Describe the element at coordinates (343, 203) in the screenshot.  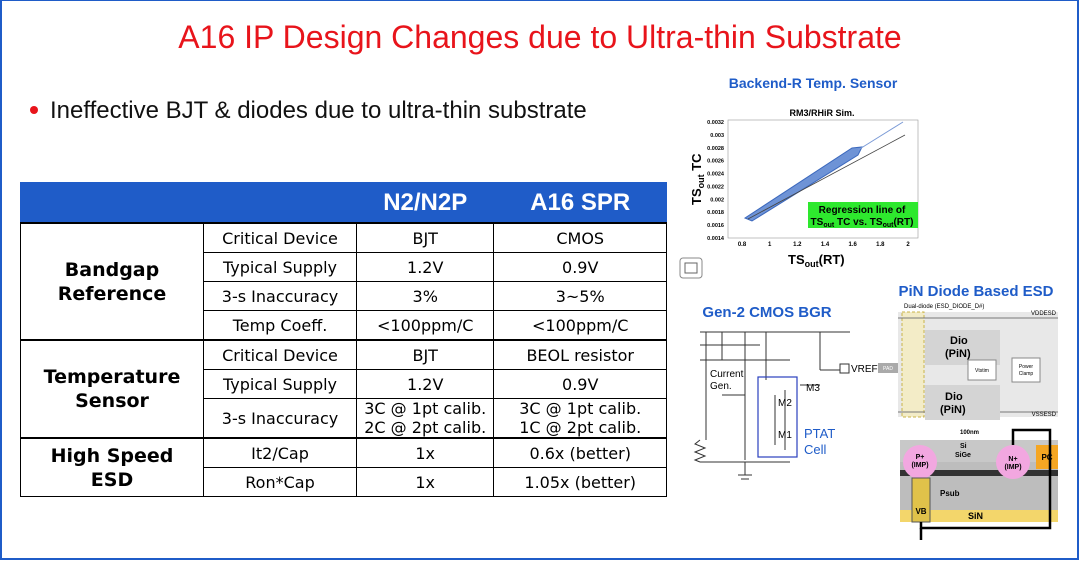
I see `header-row: N2/N2P A16 SPR` at that location.